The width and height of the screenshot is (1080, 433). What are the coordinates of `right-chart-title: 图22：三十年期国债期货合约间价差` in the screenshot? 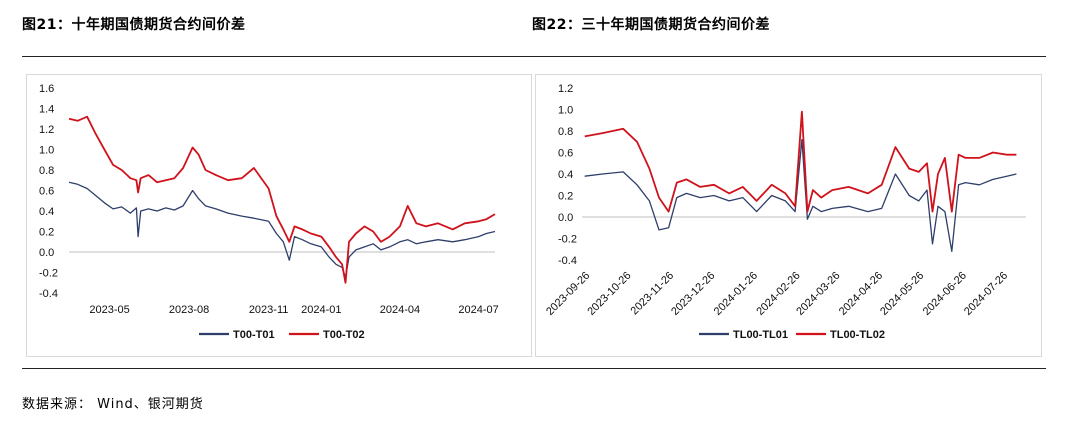 It's located at (651, 25).